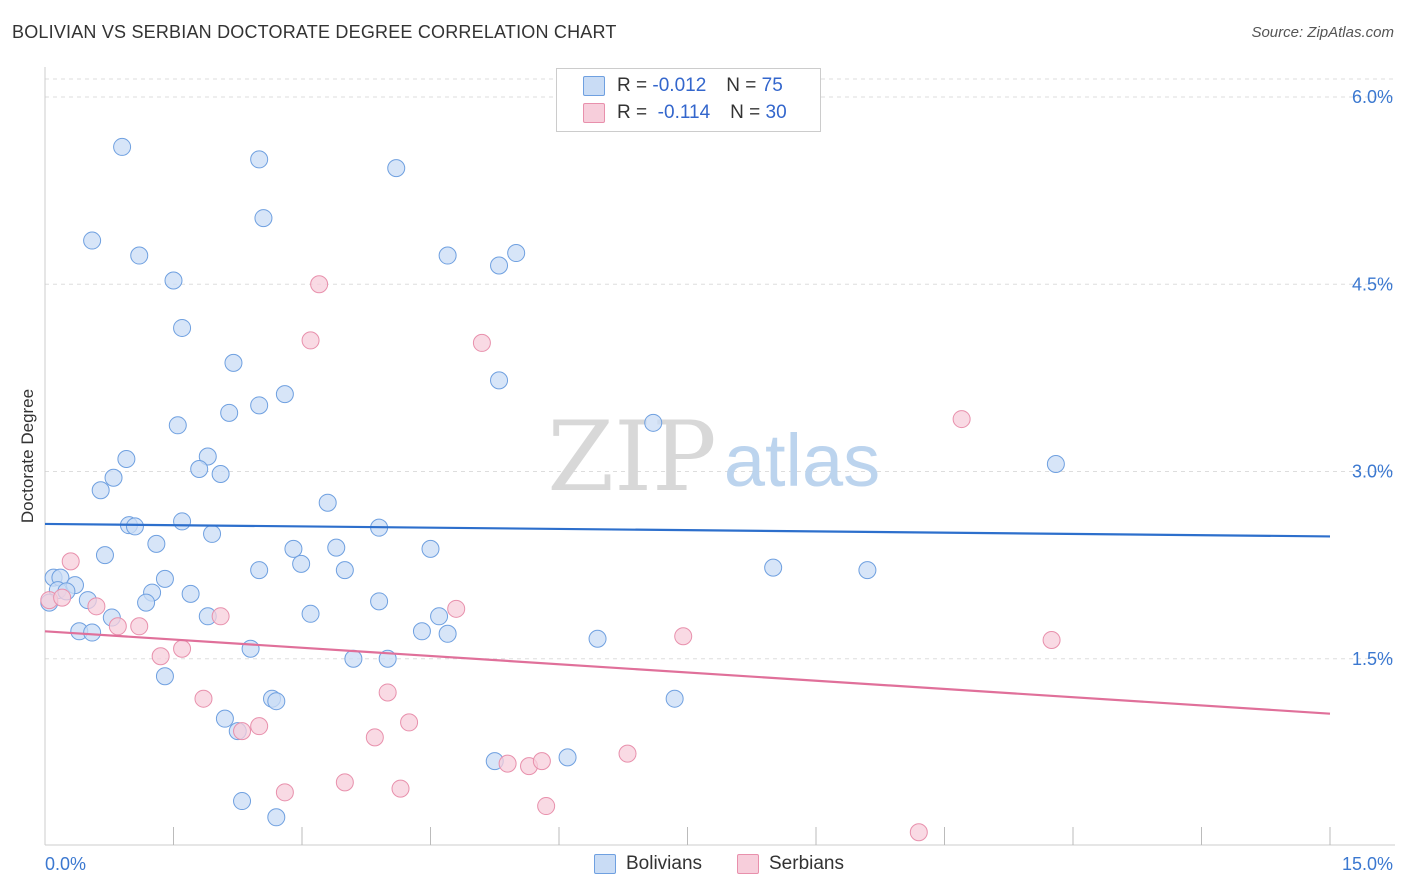  I want to click on legend-label-serbians: Serbians, so click(806, 863).